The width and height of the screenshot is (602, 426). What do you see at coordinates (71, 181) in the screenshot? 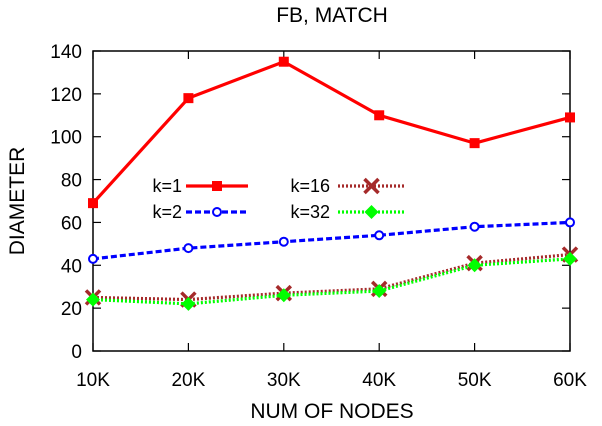
I see `y-tick-label: 80` at bounding box center [71, 181].